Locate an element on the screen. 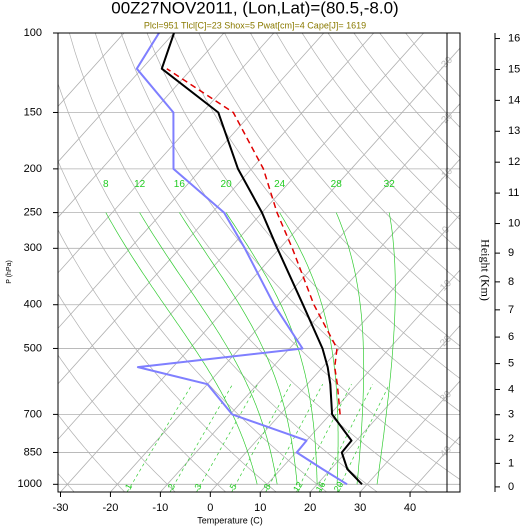 This screenshot has width=521, height=528. y-tick-label: 300 is located at coordinates (33, 248).